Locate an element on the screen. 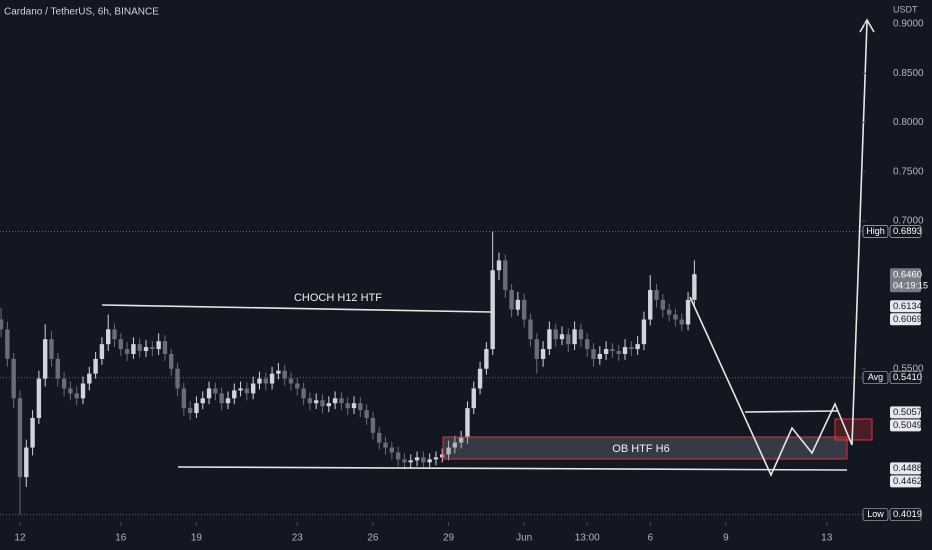 The image size is (932, 550). price-label: 0.6069 is located at coordinates (907, 319).